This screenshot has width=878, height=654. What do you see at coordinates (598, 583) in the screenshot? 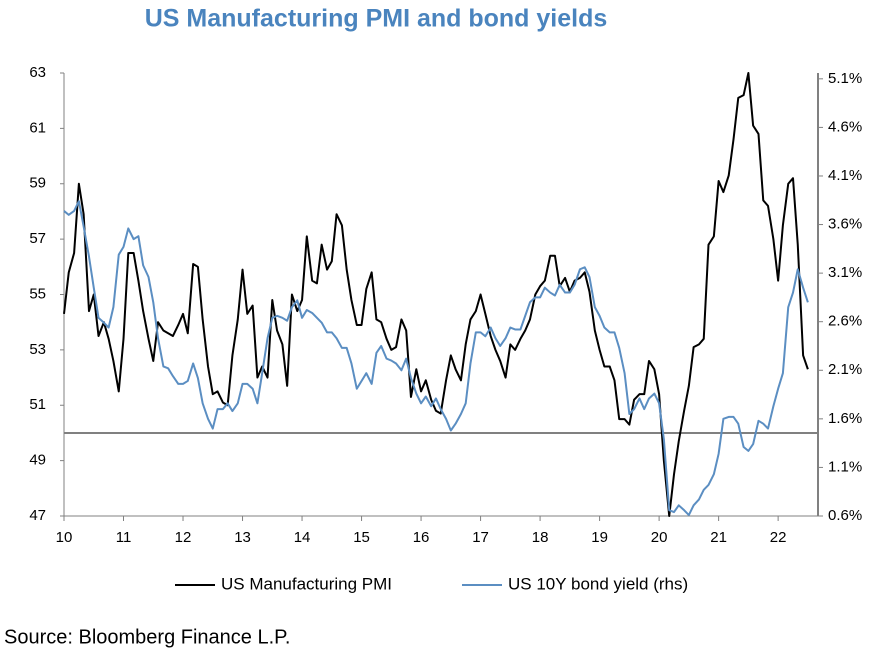
I see `legend-label: US 10Y bond yield (rhs)` at bounding box center [598, 583].